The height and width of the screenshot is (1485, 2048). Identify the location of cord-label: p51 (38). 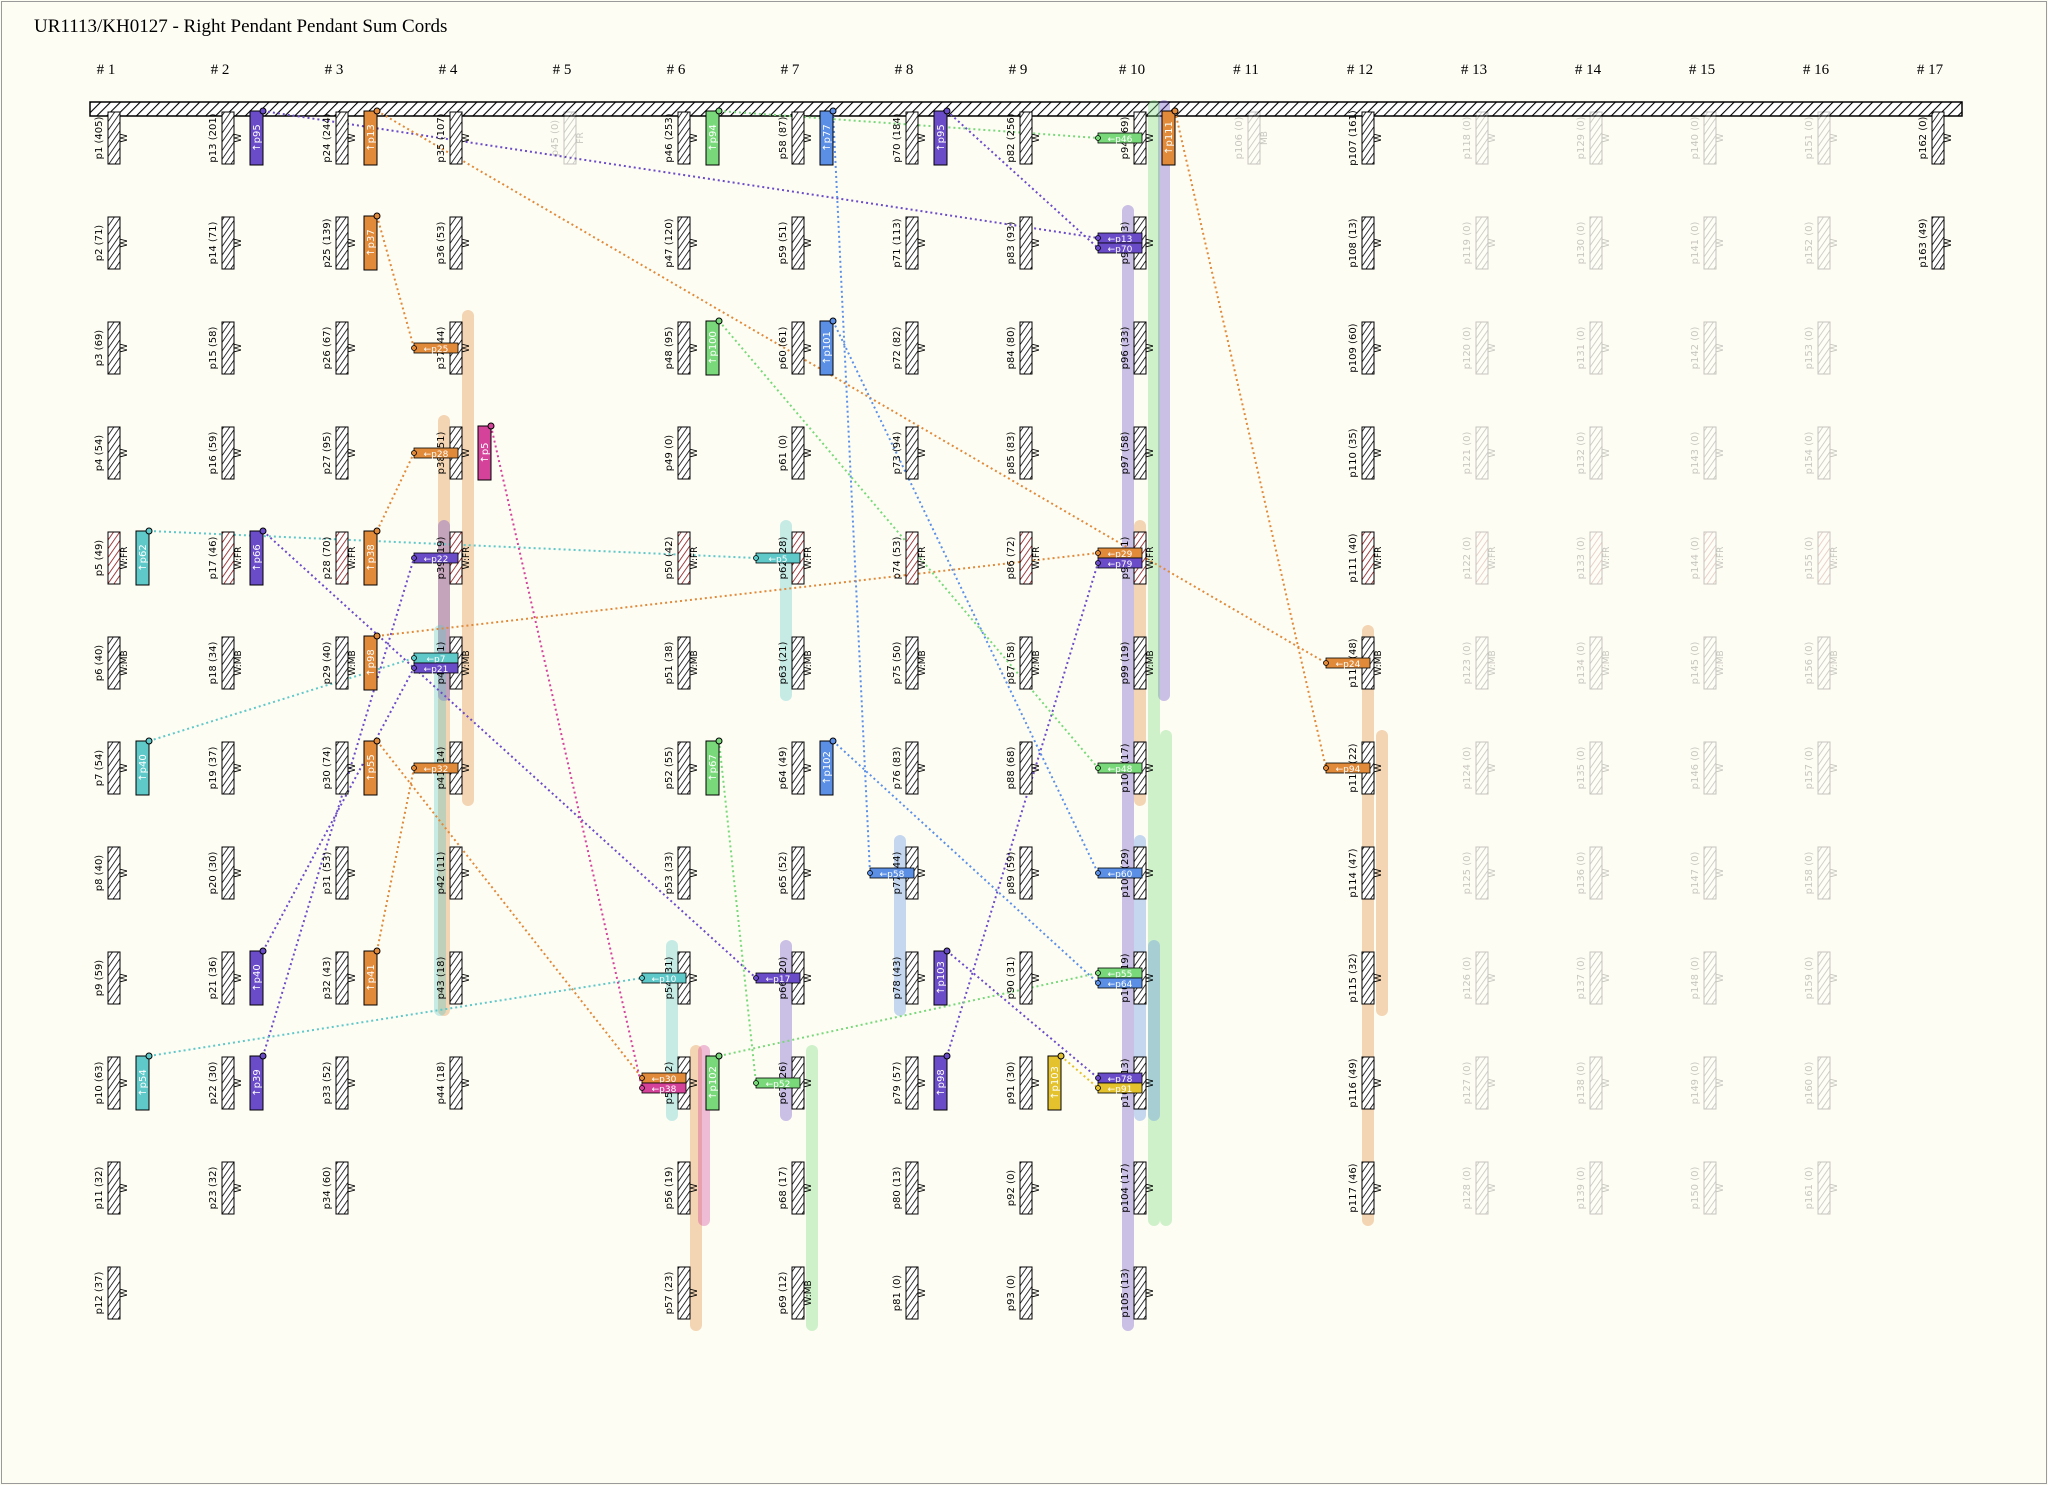
(669, 663).